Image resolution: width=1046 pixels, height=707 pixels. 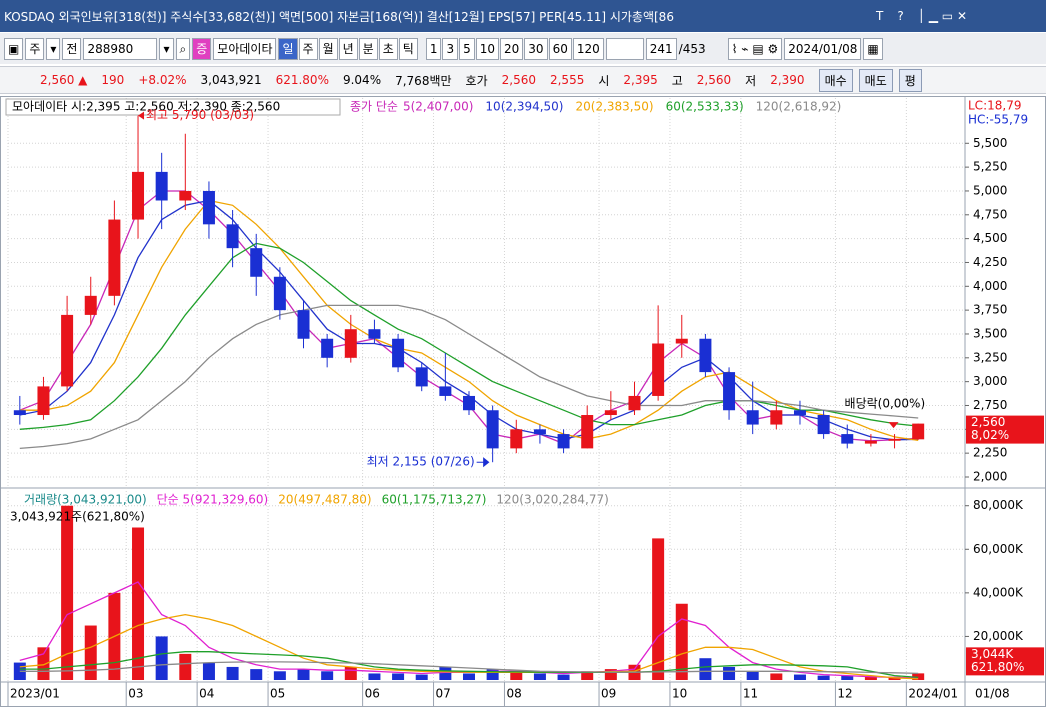 I want to click on period-button: 년, so click(x=348, y=48).